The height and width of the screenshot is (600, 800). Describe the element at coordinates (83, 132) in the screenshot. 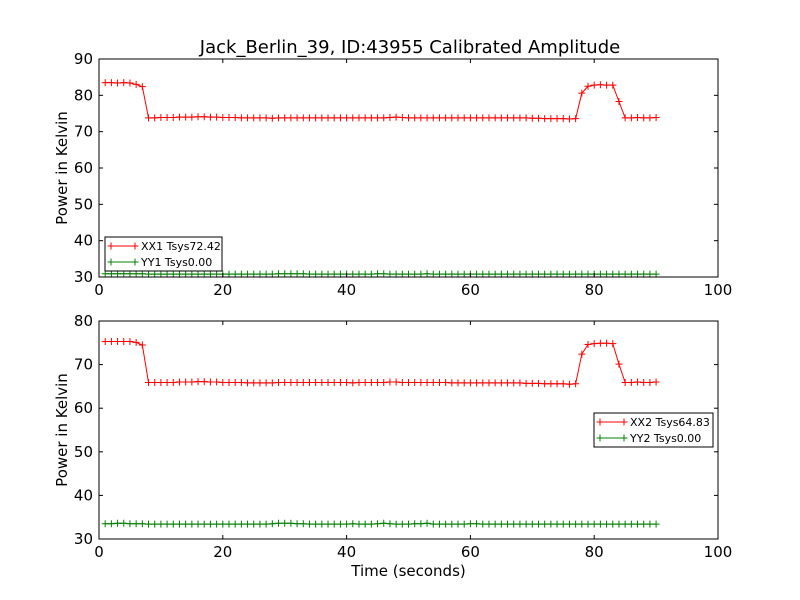

I see `y-tick-label: 70` at that location.